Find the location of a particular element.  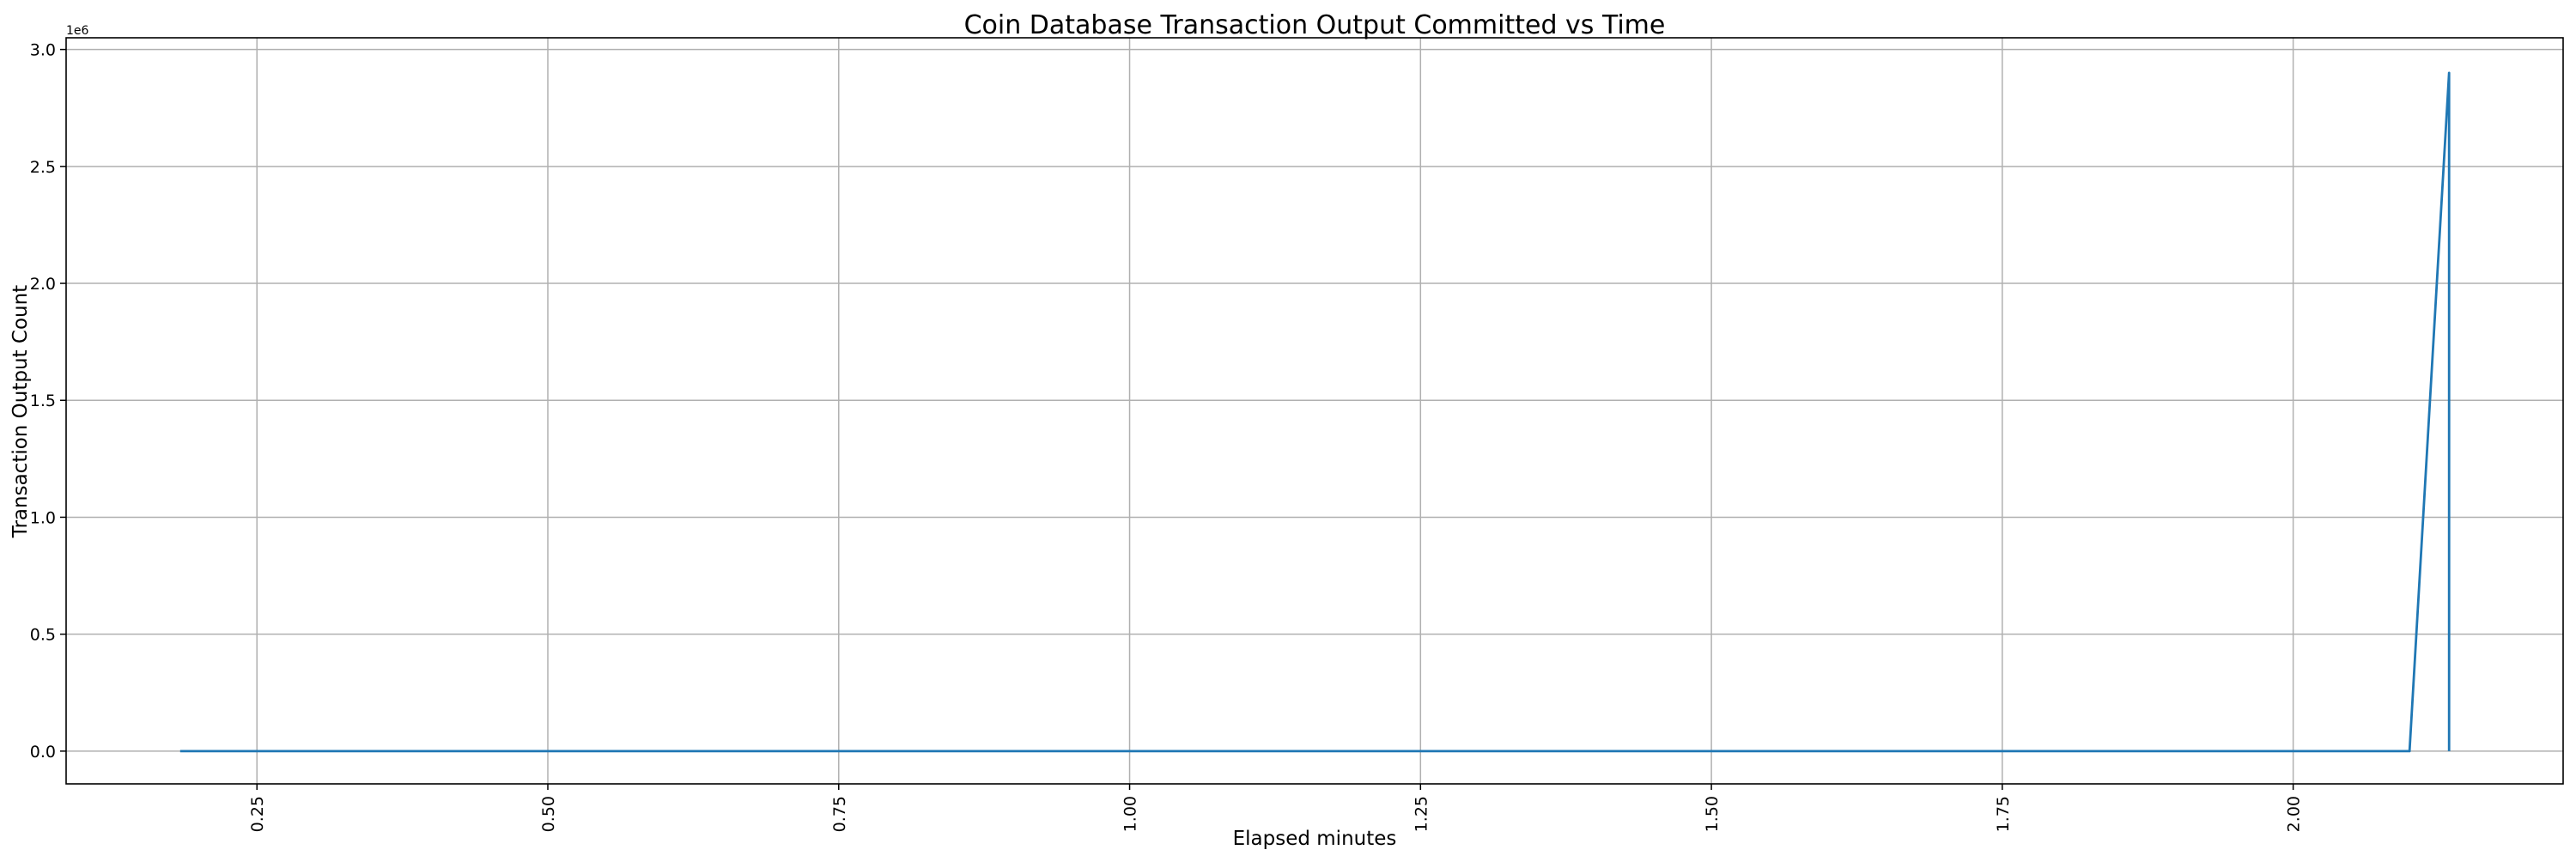

y-tick-label: 0.0 is located at coordinates (43, 752).